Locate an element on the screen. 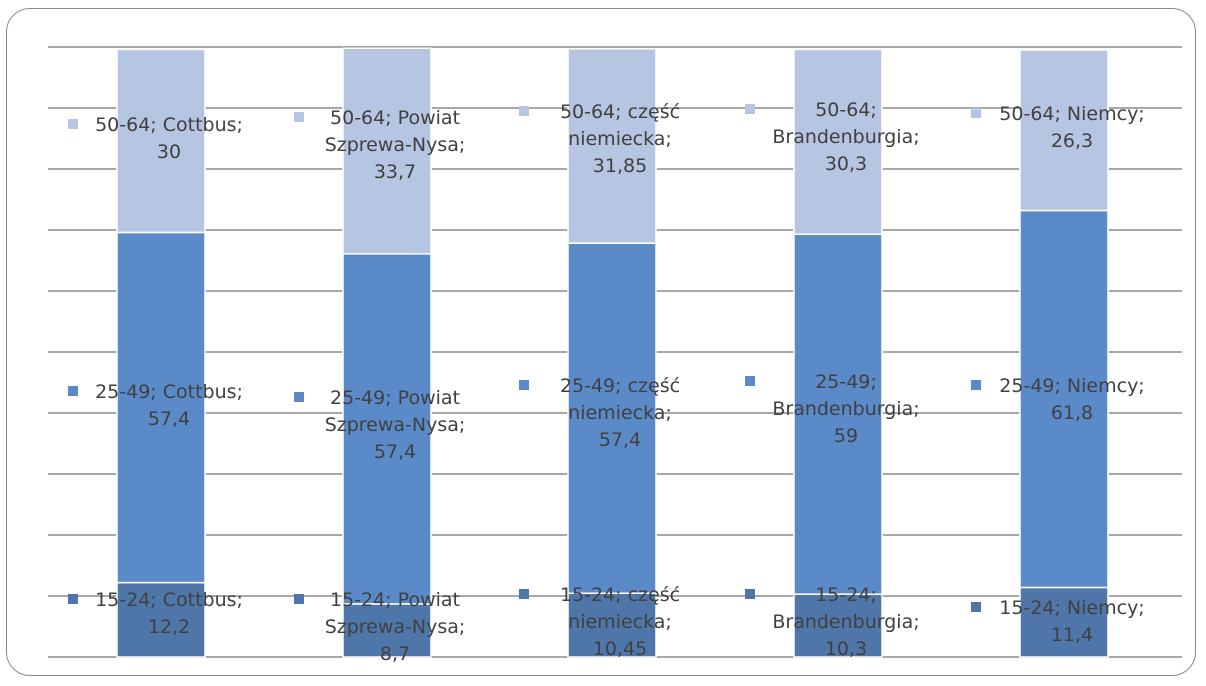  data-label-25-49: 25-49; część niemiecka; 57,4 is located at coordinates (599, 413).